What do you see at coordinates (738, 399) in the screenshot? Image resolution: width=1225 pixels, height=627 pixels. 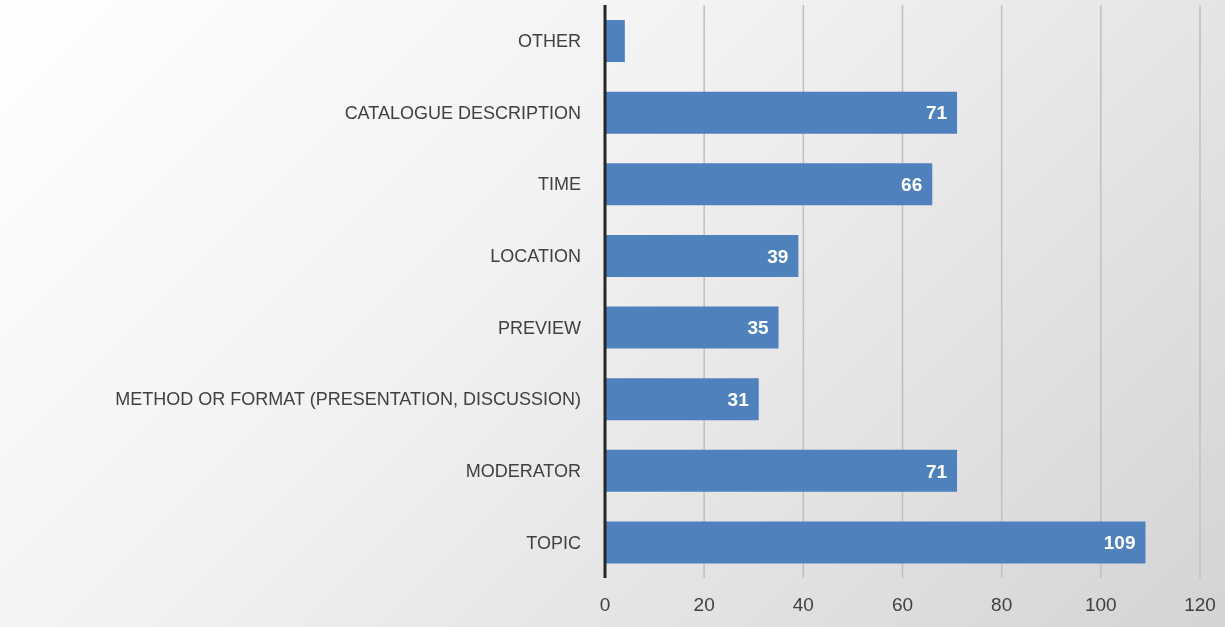 I see `data-label: 31` at bounding box center [738, 399].